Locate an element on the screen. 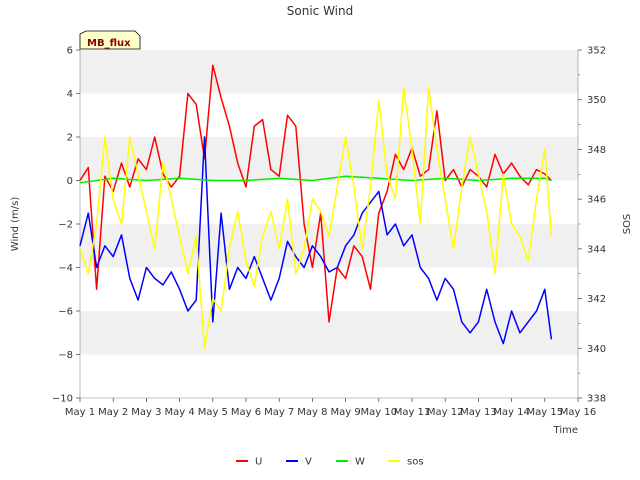 Image resolution: width=640 pixels, height=480 pixels. x-tick-label: May 7 is located at coordinates (279, 412).